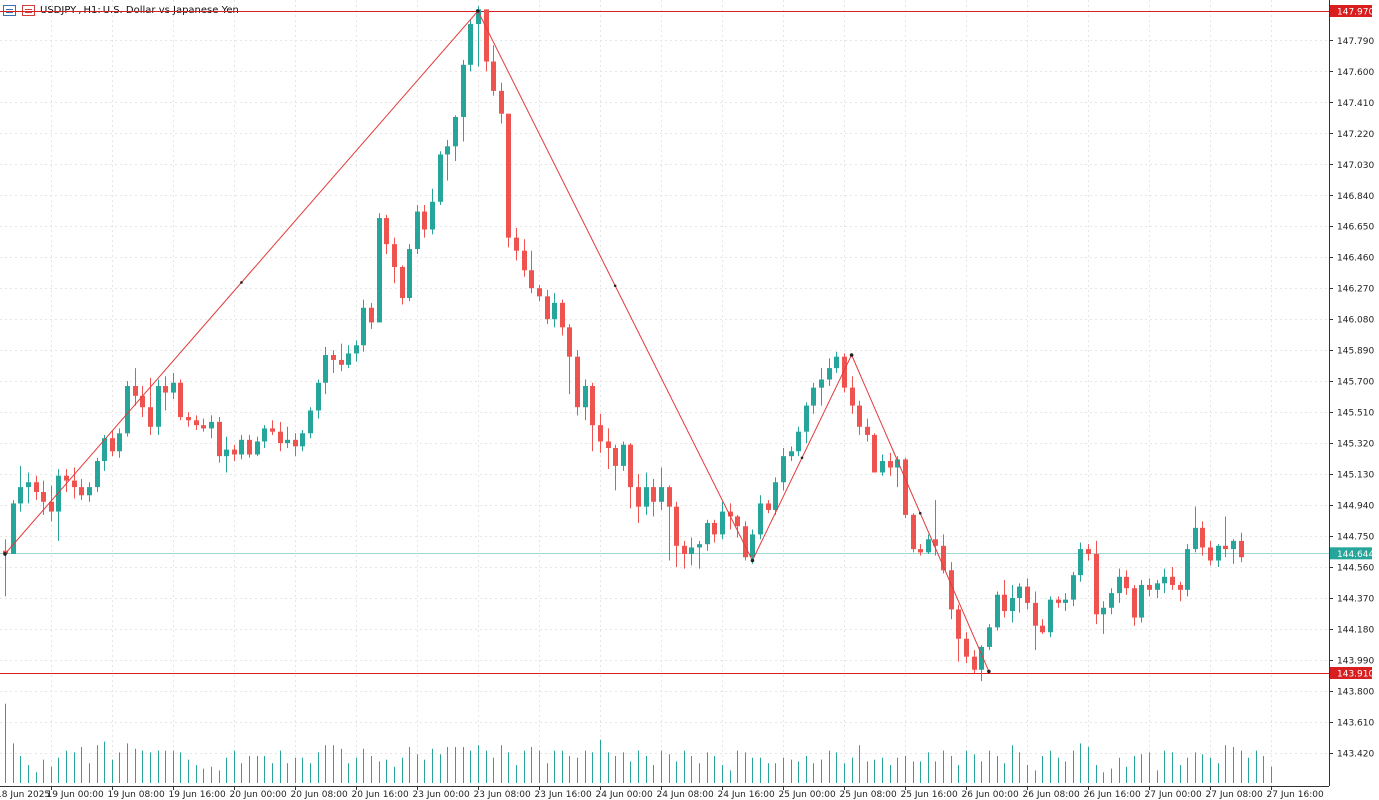  I want to click on time-tick-label: 19 Jun 00:00, so click(75, 795).